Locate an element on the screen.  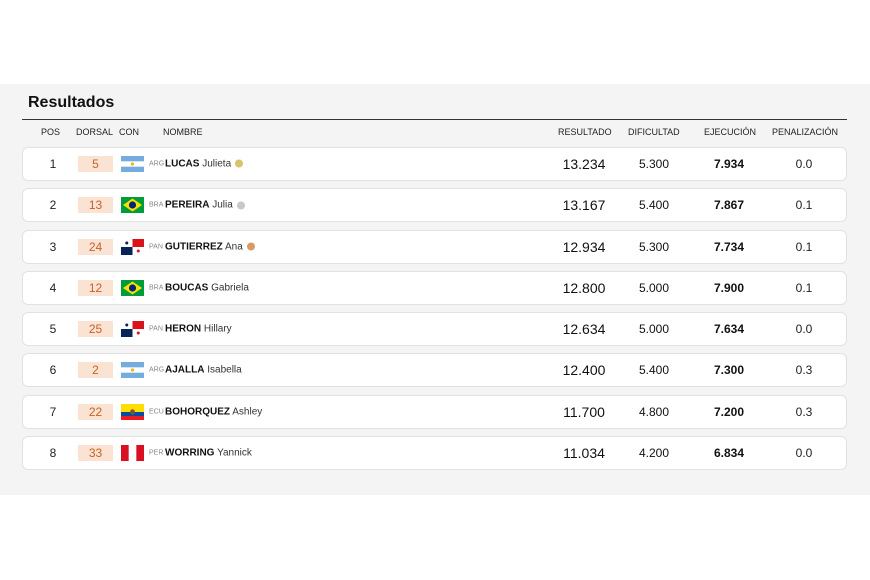
athlete-name: BOUCAS Gabriela is located at coordinates (207, 287).